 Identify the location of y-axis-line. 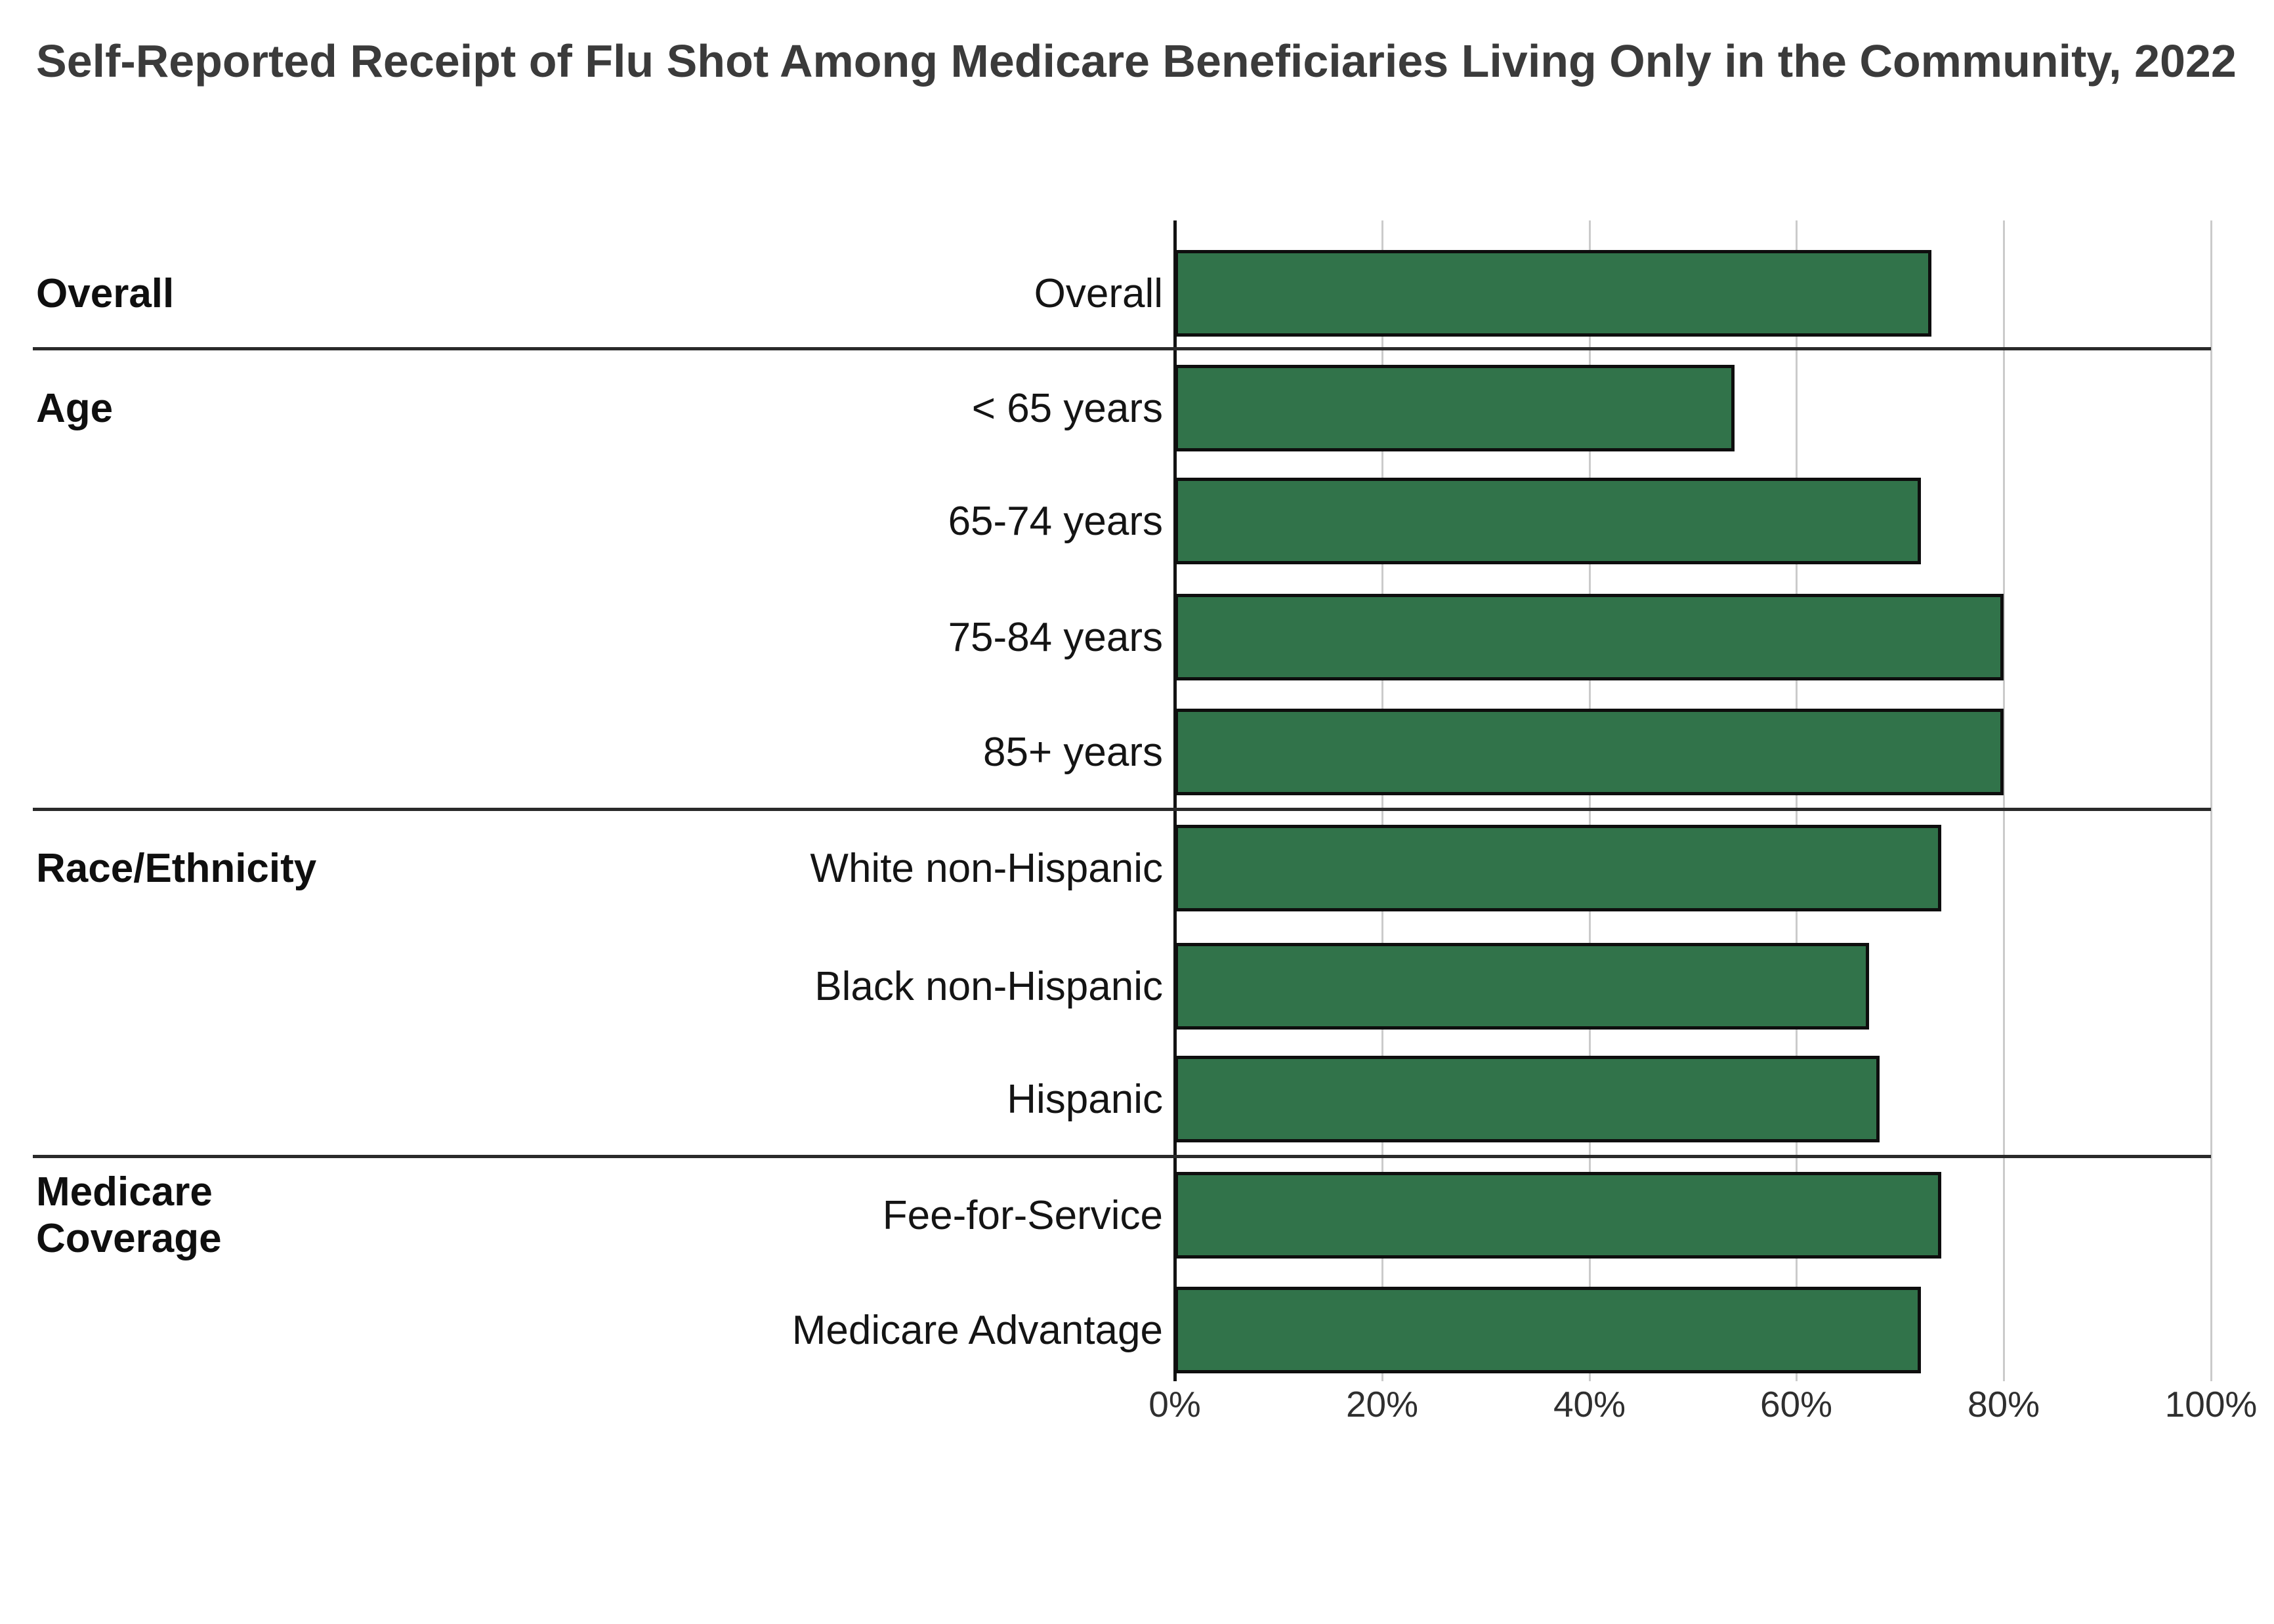
(1175, 800).